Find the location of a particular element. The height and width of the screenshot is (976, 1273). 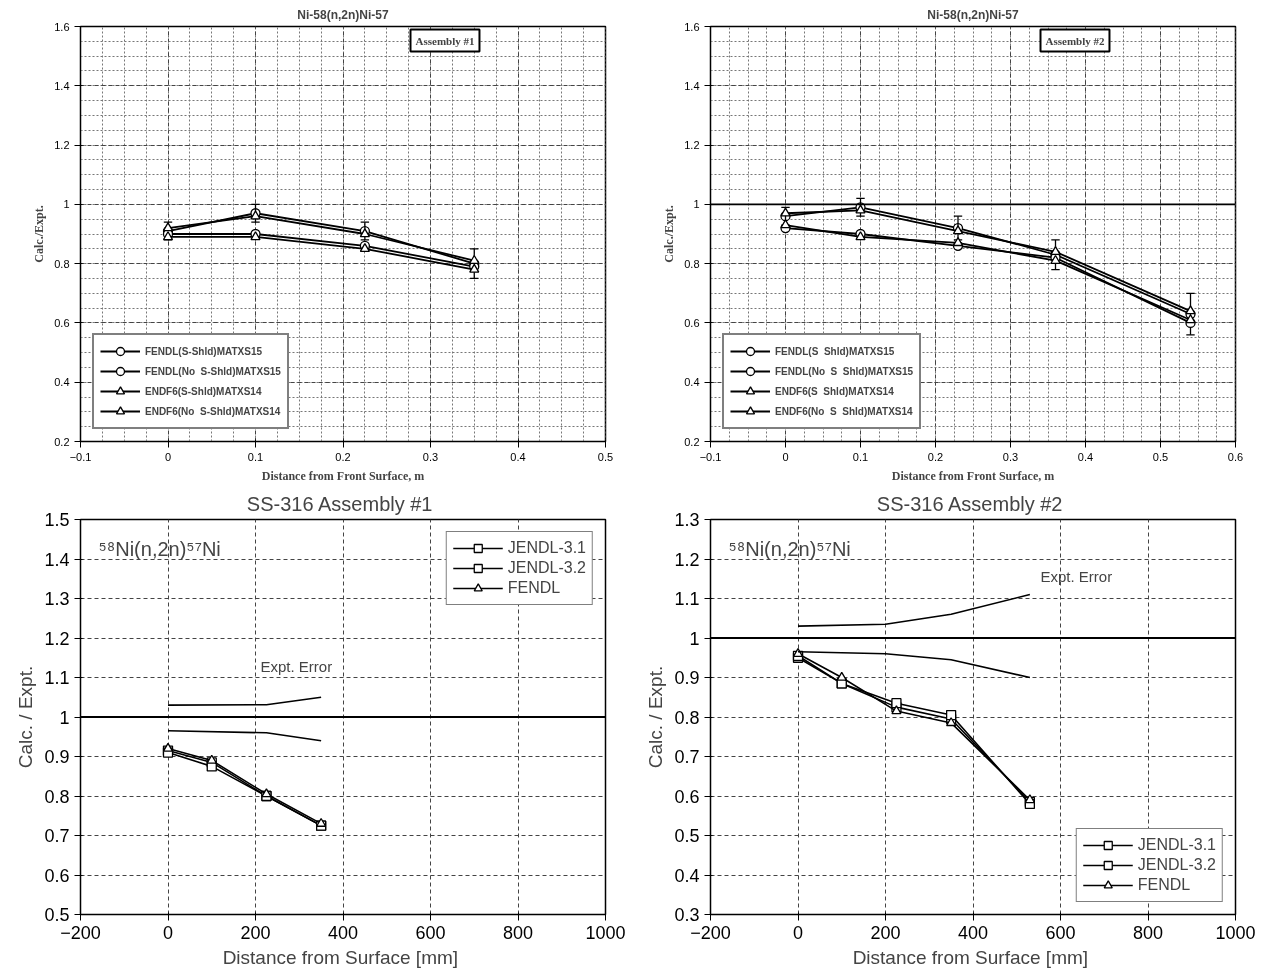

chart-title: SS-316 Assembly #1 is located at coordinates (339, 503).